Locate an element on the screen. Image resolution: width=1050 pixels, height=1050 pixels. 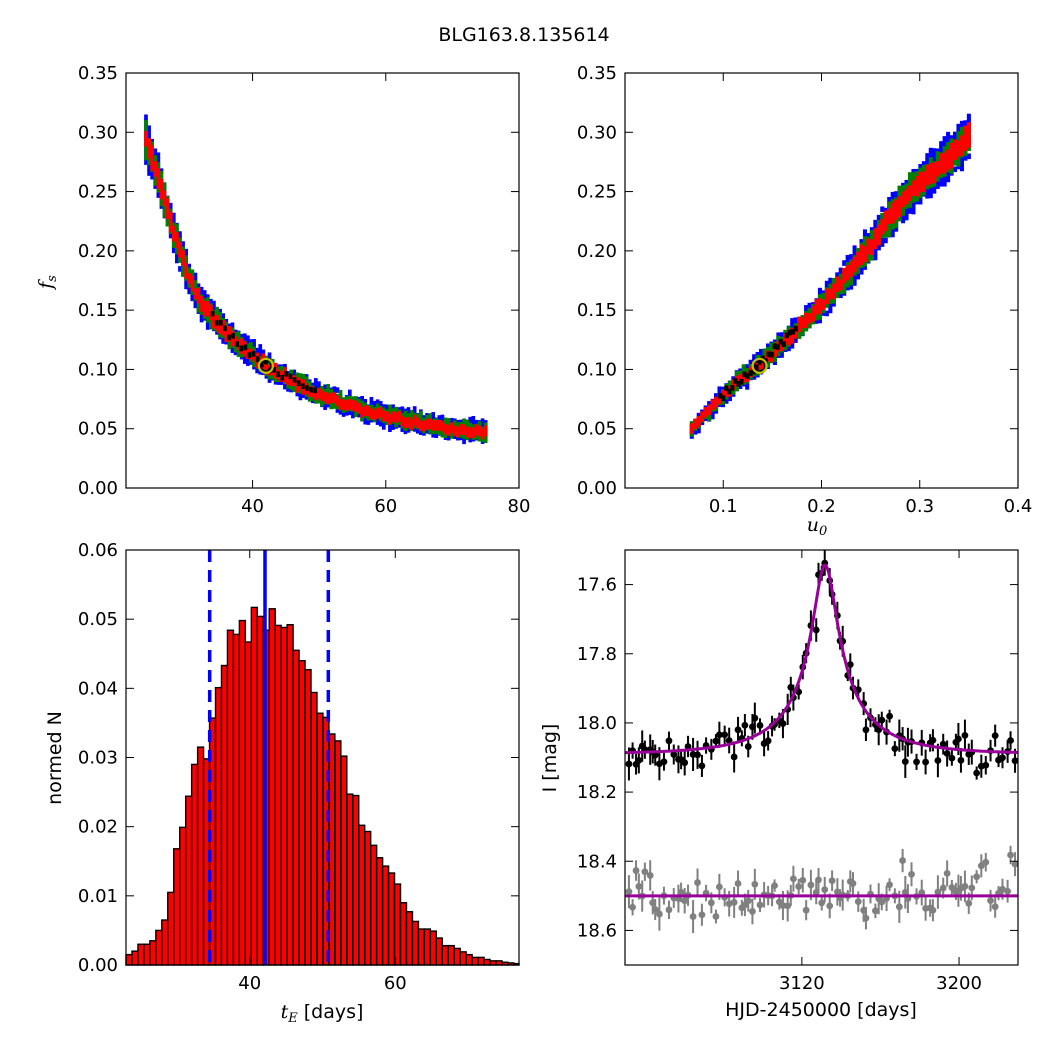
axes-frame is located at coordinates (821, 757).